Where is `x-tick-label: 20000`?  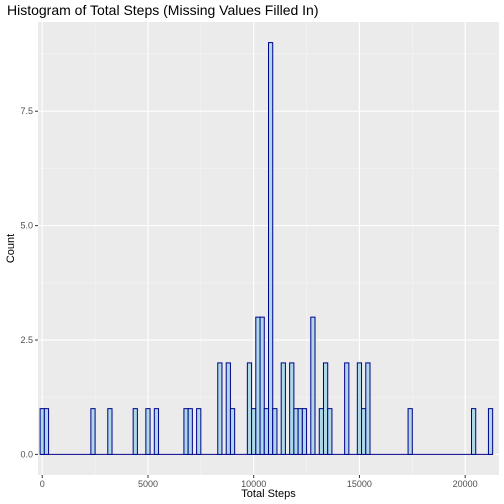
x-tick-label: 20000 is located at coordinates (465, 484).